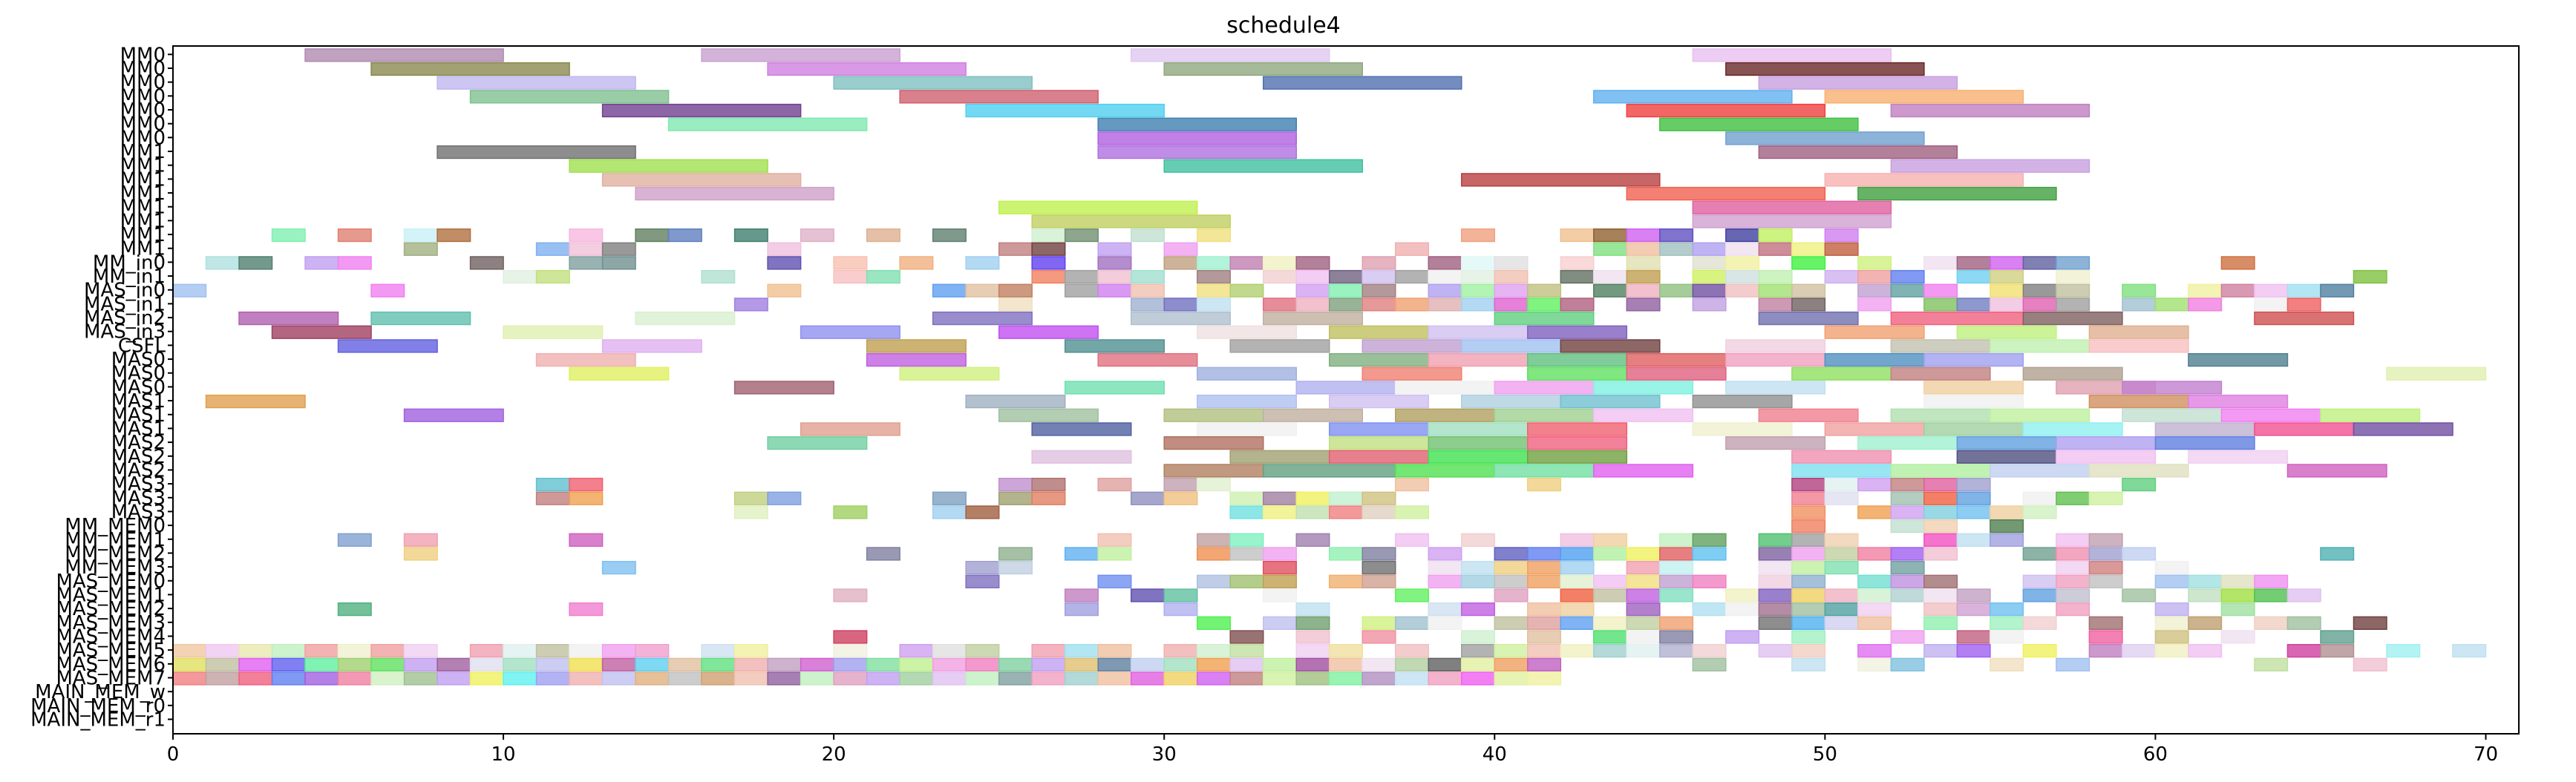 This screenshot has height=782, width=2576. What do you see at coordinates (125, 304) in the screenshot?
I see `y-tick-label: MAS_in1` at bounding box center [125, 304].